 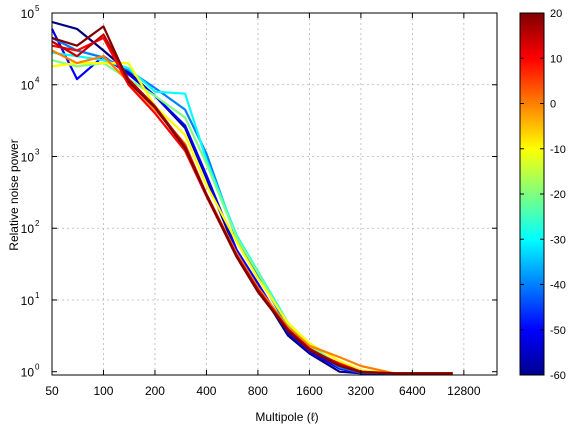 What do you see at coordinates (309, 391) in the screenshot?
I see `x-tick-label: 1600` at bounding box center [309, 391].